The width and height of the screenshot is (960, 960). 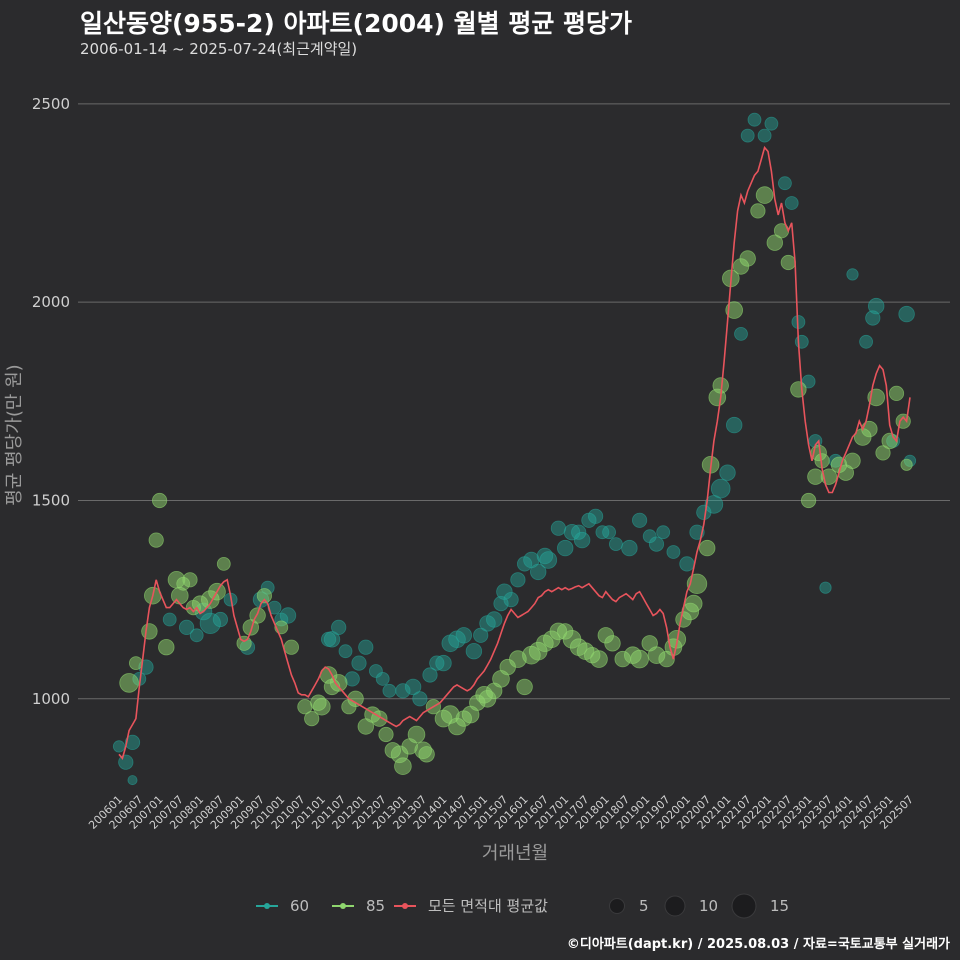 I want to click on y-axis-label: 평균 평당가(만 원), so click(x=14, y=434).